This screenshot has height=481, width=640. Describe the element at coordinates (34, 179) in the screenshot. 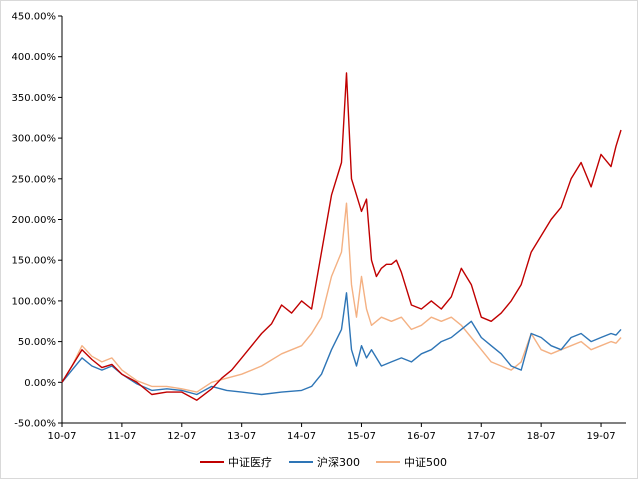

I see `y-tick-label: 250.00%` at that location.